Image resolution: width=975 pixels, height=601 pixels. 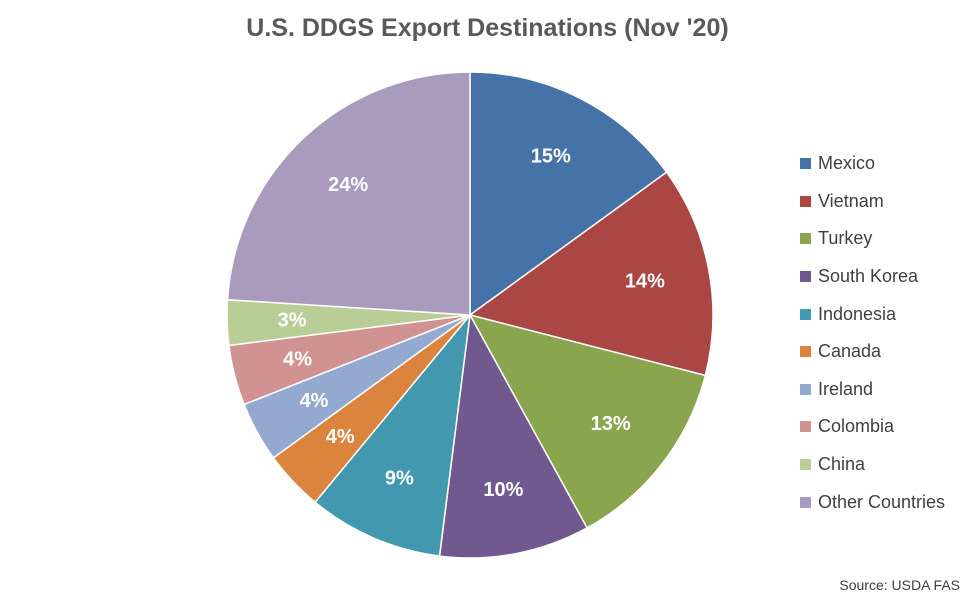 I want to click on legend-item-vietnam: Vietnam, so click(x=872, y=202).